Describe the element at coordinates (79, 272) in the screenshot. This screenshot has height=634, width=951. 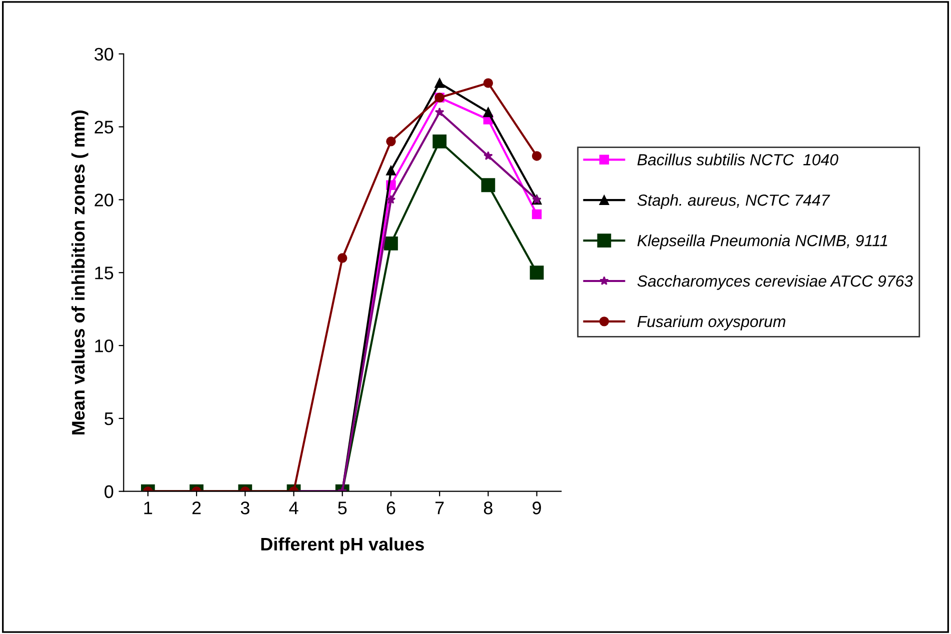
I see `y-axis-title: Mean values of inhibition zones ( mm)` at that location.